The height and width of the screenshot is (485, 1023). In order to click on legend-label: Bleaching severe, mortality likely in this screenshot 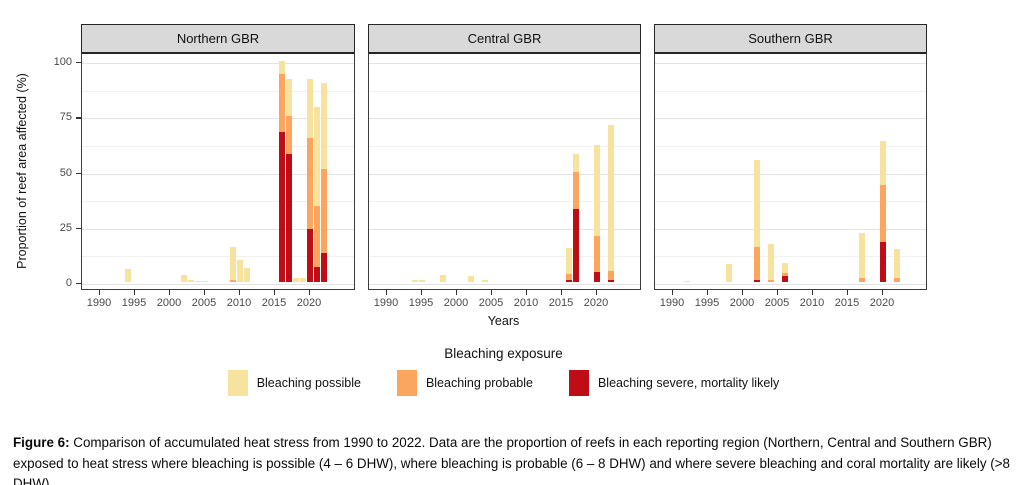, I will do `click(688, 383)`.